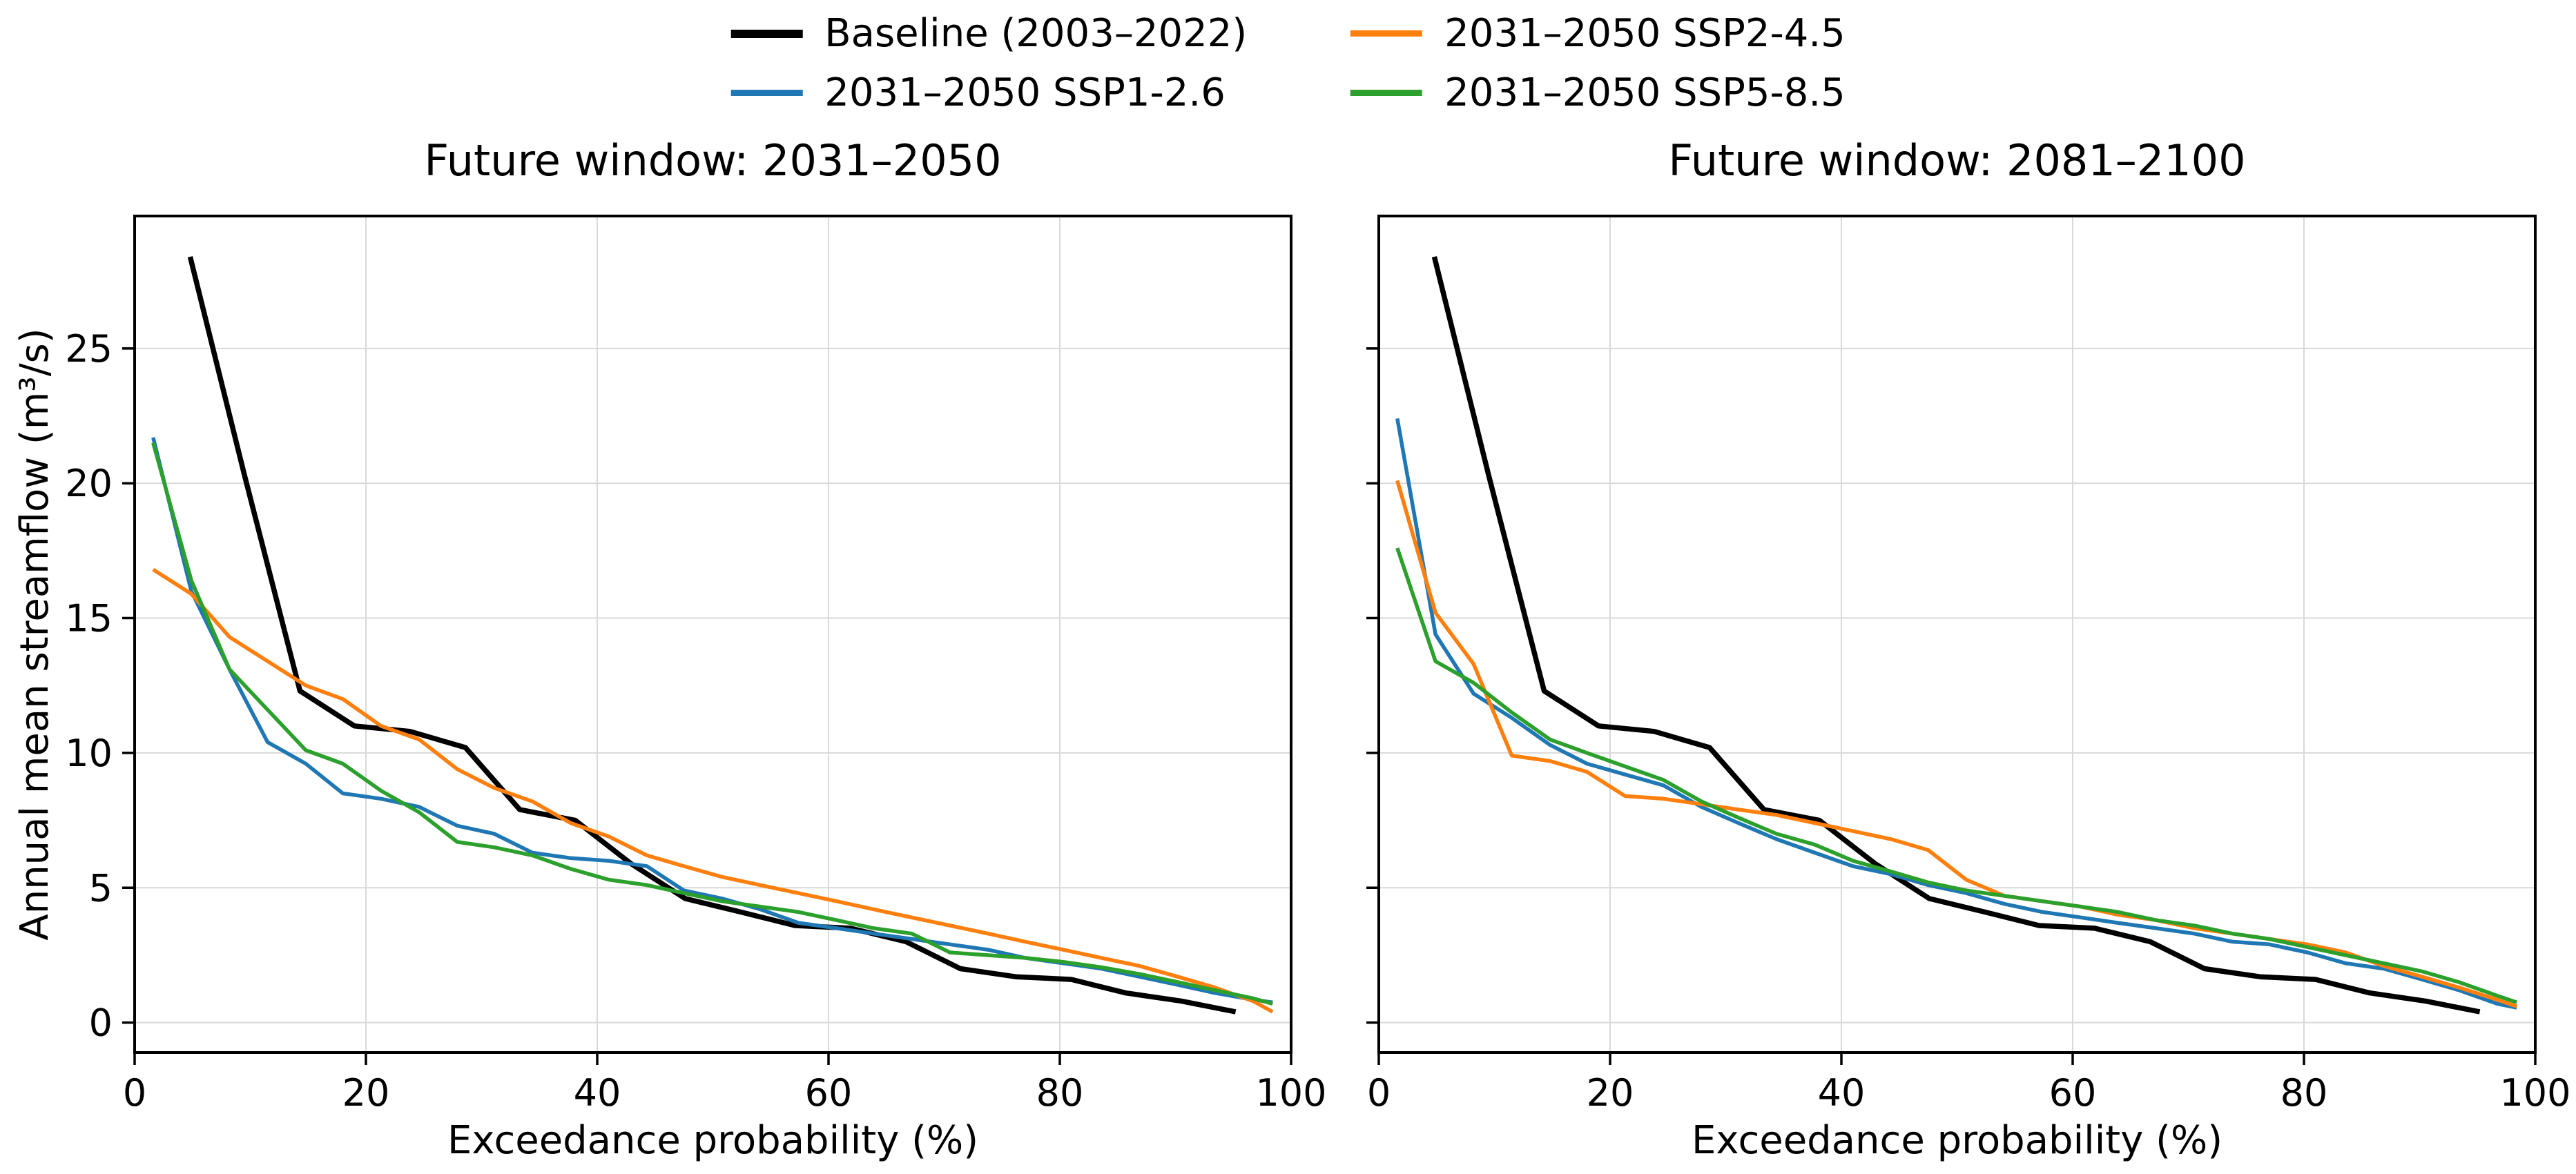 This screenshot has height=1174, width=2576. Describe the element at coordinates (1386, 92) in the screenshot. I see `ssp585-line-swatch-icon` at that location.